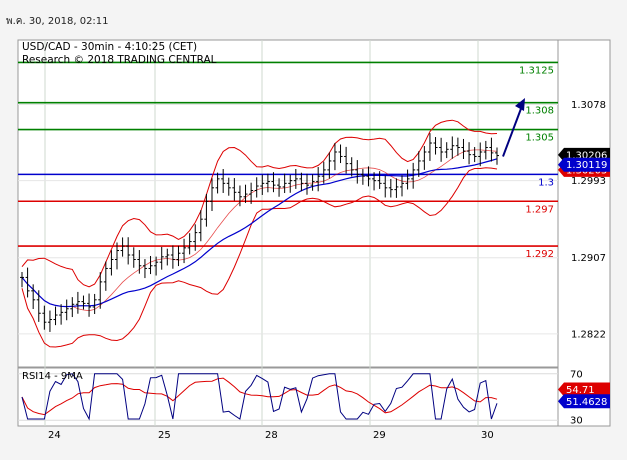 Image resolution: width=627 pixels, height=460 pixels. What do you see at coordinates (576, 421) in the screenshot?
I see `rsi-tick-label: 30` at bounding box center [576, 421].